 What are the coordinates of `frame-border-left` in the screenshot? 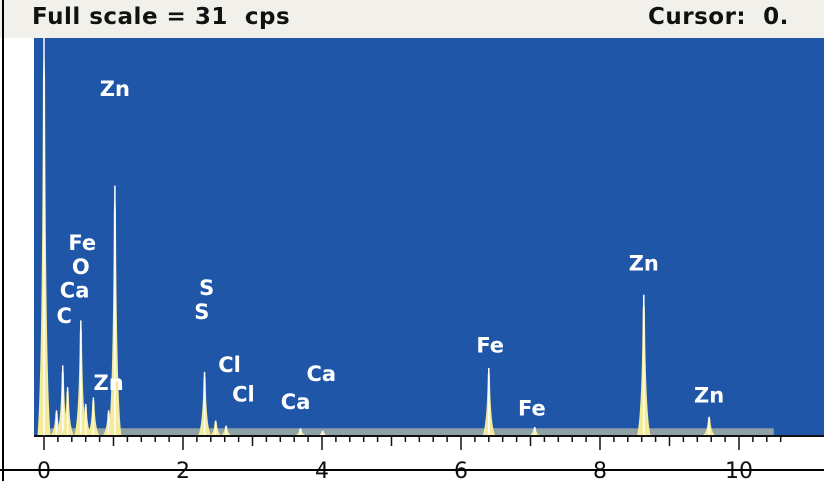 It's located at (3, 240).